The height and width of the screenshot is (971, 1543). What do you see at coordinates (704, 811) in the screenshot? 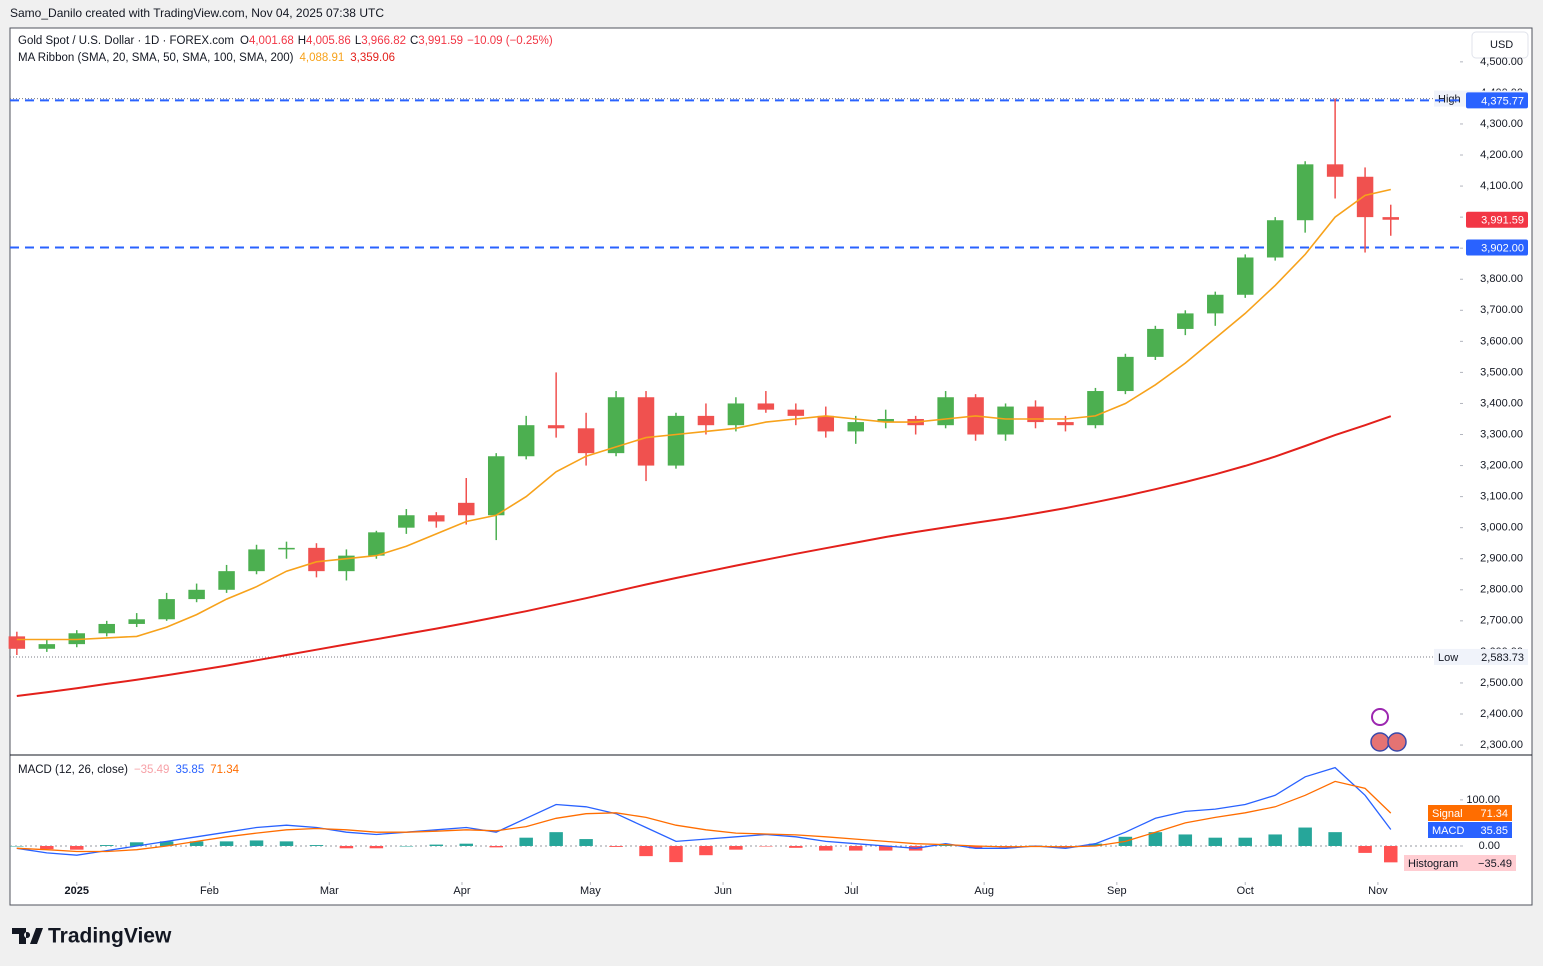
I see `macd-line` at bounding box center [704, 811].